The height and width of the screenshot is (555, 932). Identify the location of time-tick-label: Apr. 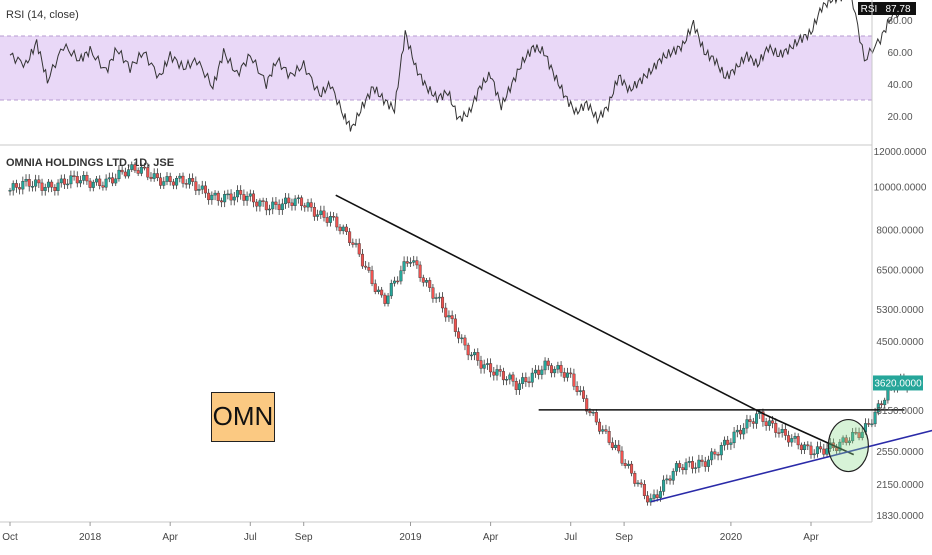
(811, 537).